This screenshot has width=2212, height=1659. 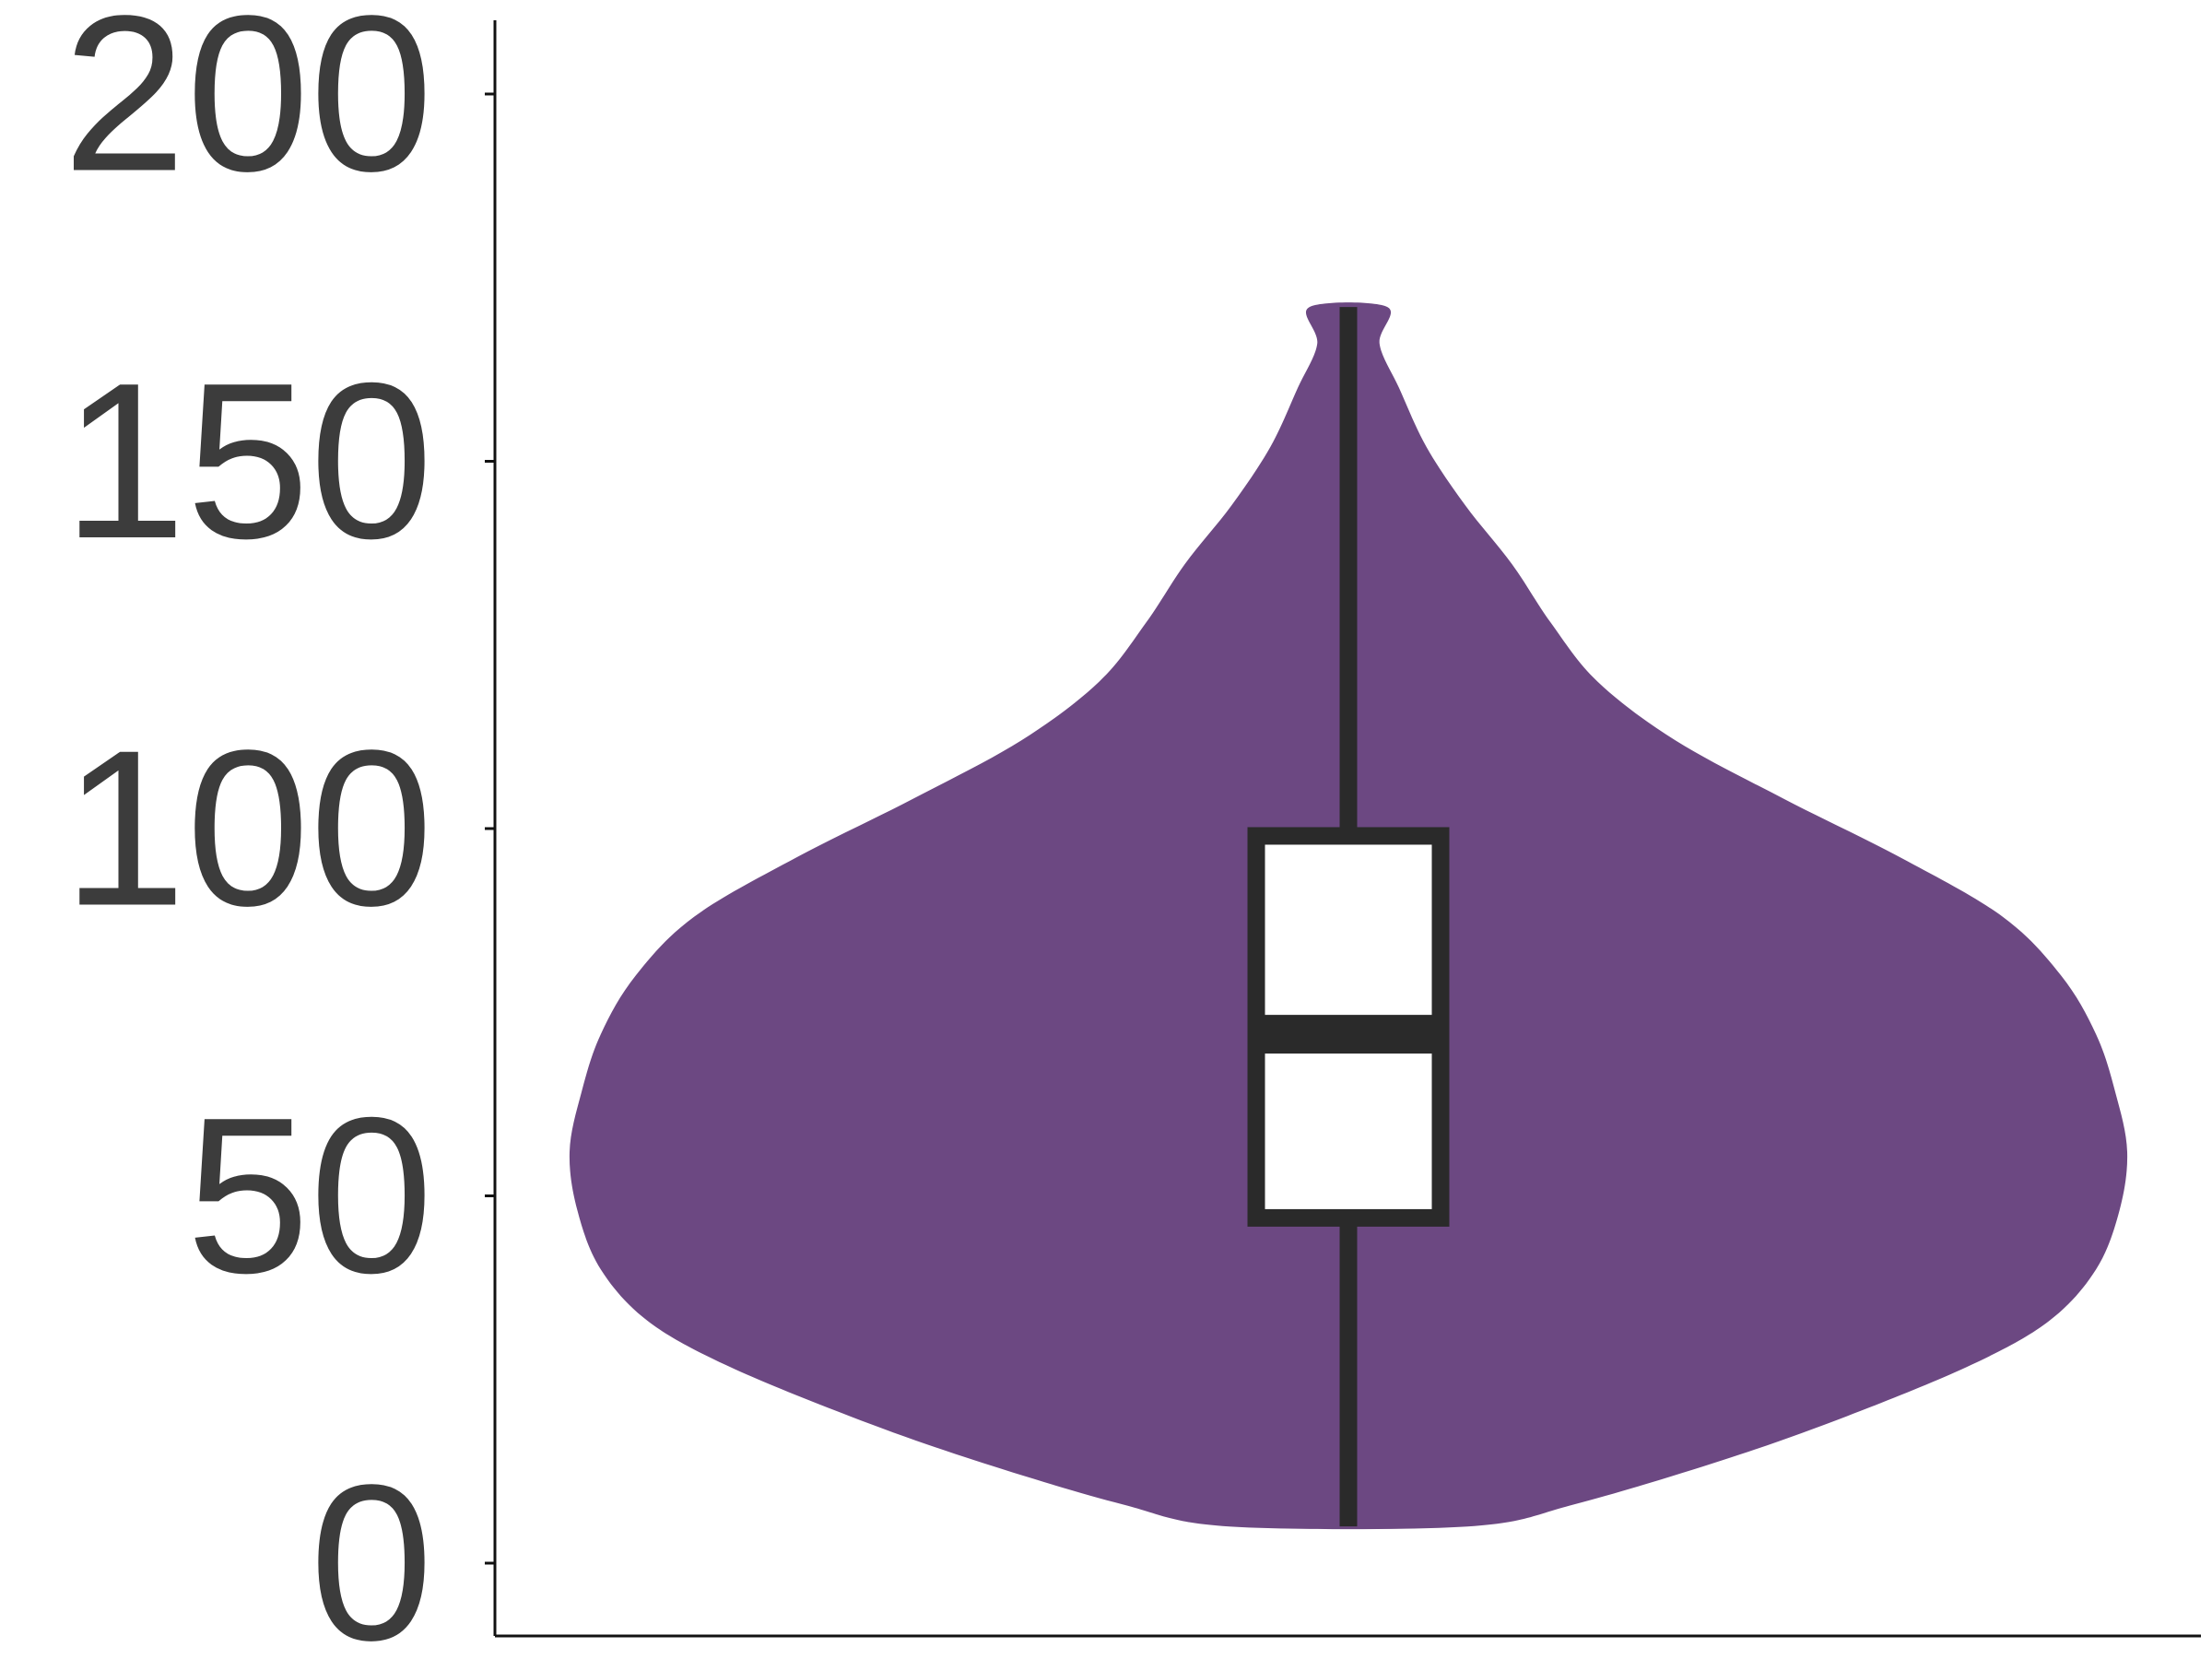 I want to click on y-tick-label: 50, so click(x=309, y=1196).